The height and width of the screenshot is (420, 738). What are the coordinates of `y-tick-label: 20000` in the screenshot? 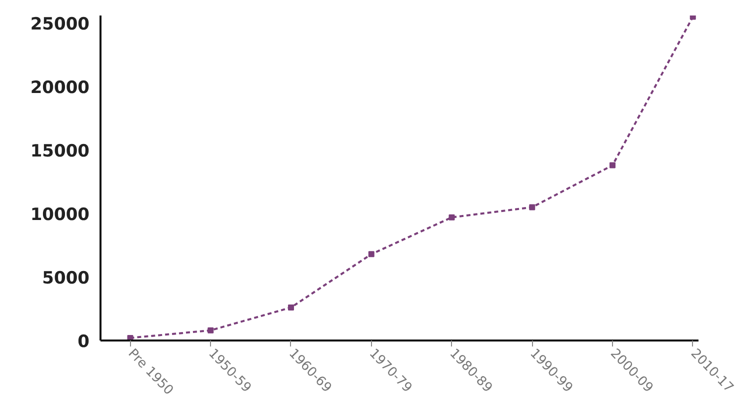 It's located at (60, 88).